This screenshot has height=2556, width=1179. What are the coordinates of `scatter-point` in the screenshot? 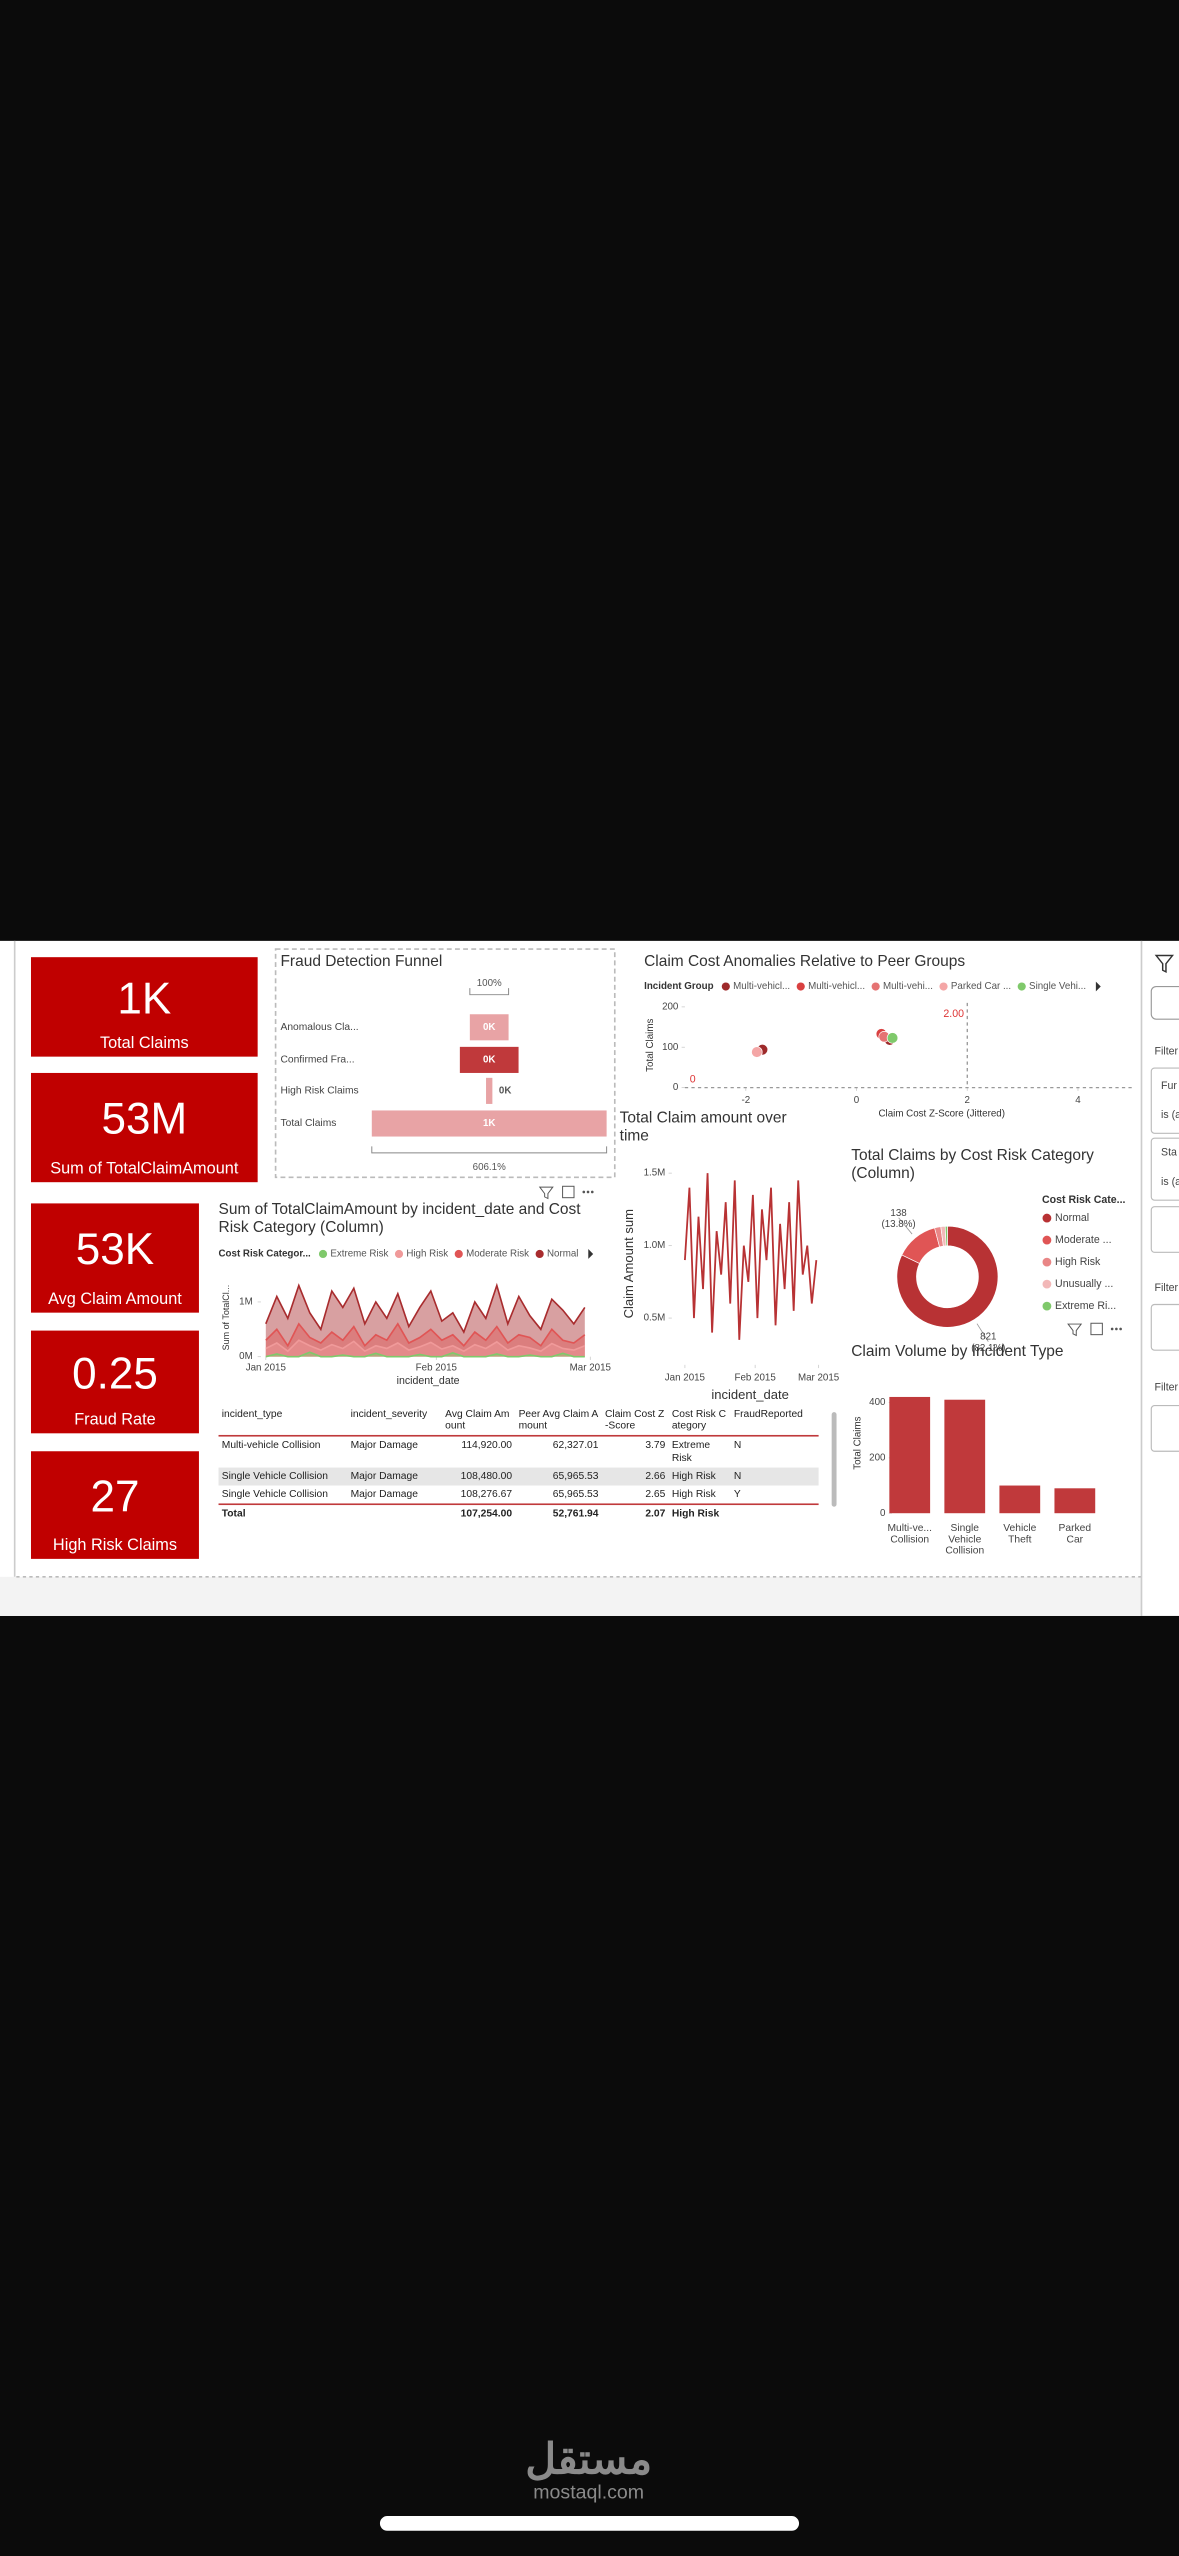 It's located at (892, 1038).